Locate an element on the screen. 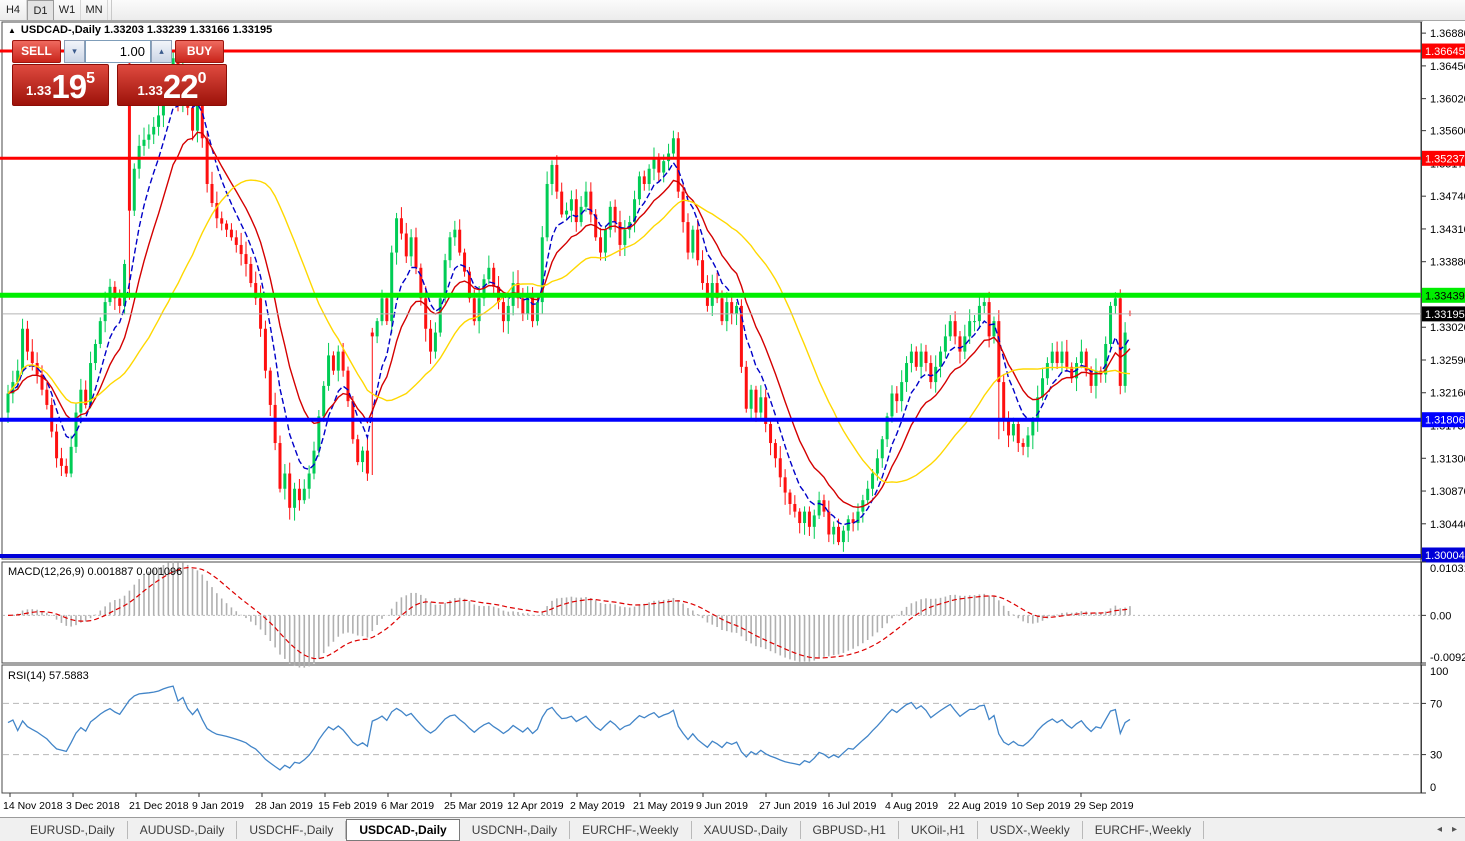 This screenshot has height=841, width=1465. sell-price-display: 1.33 19 5 is located at coordinates (60, 85).